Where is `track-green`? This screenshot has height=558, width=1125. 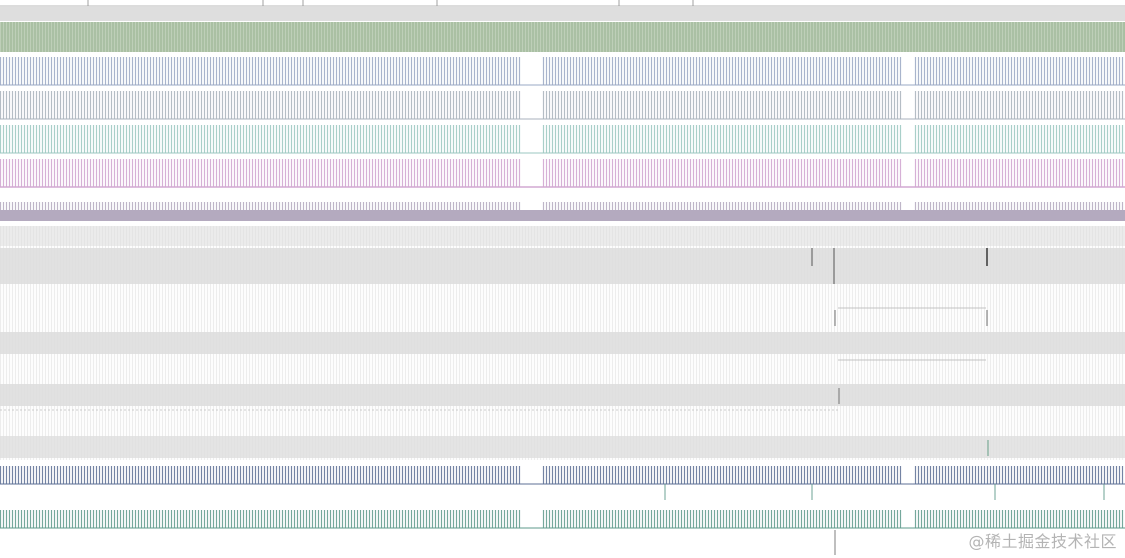
track-green is located at coordinates (562, 519).